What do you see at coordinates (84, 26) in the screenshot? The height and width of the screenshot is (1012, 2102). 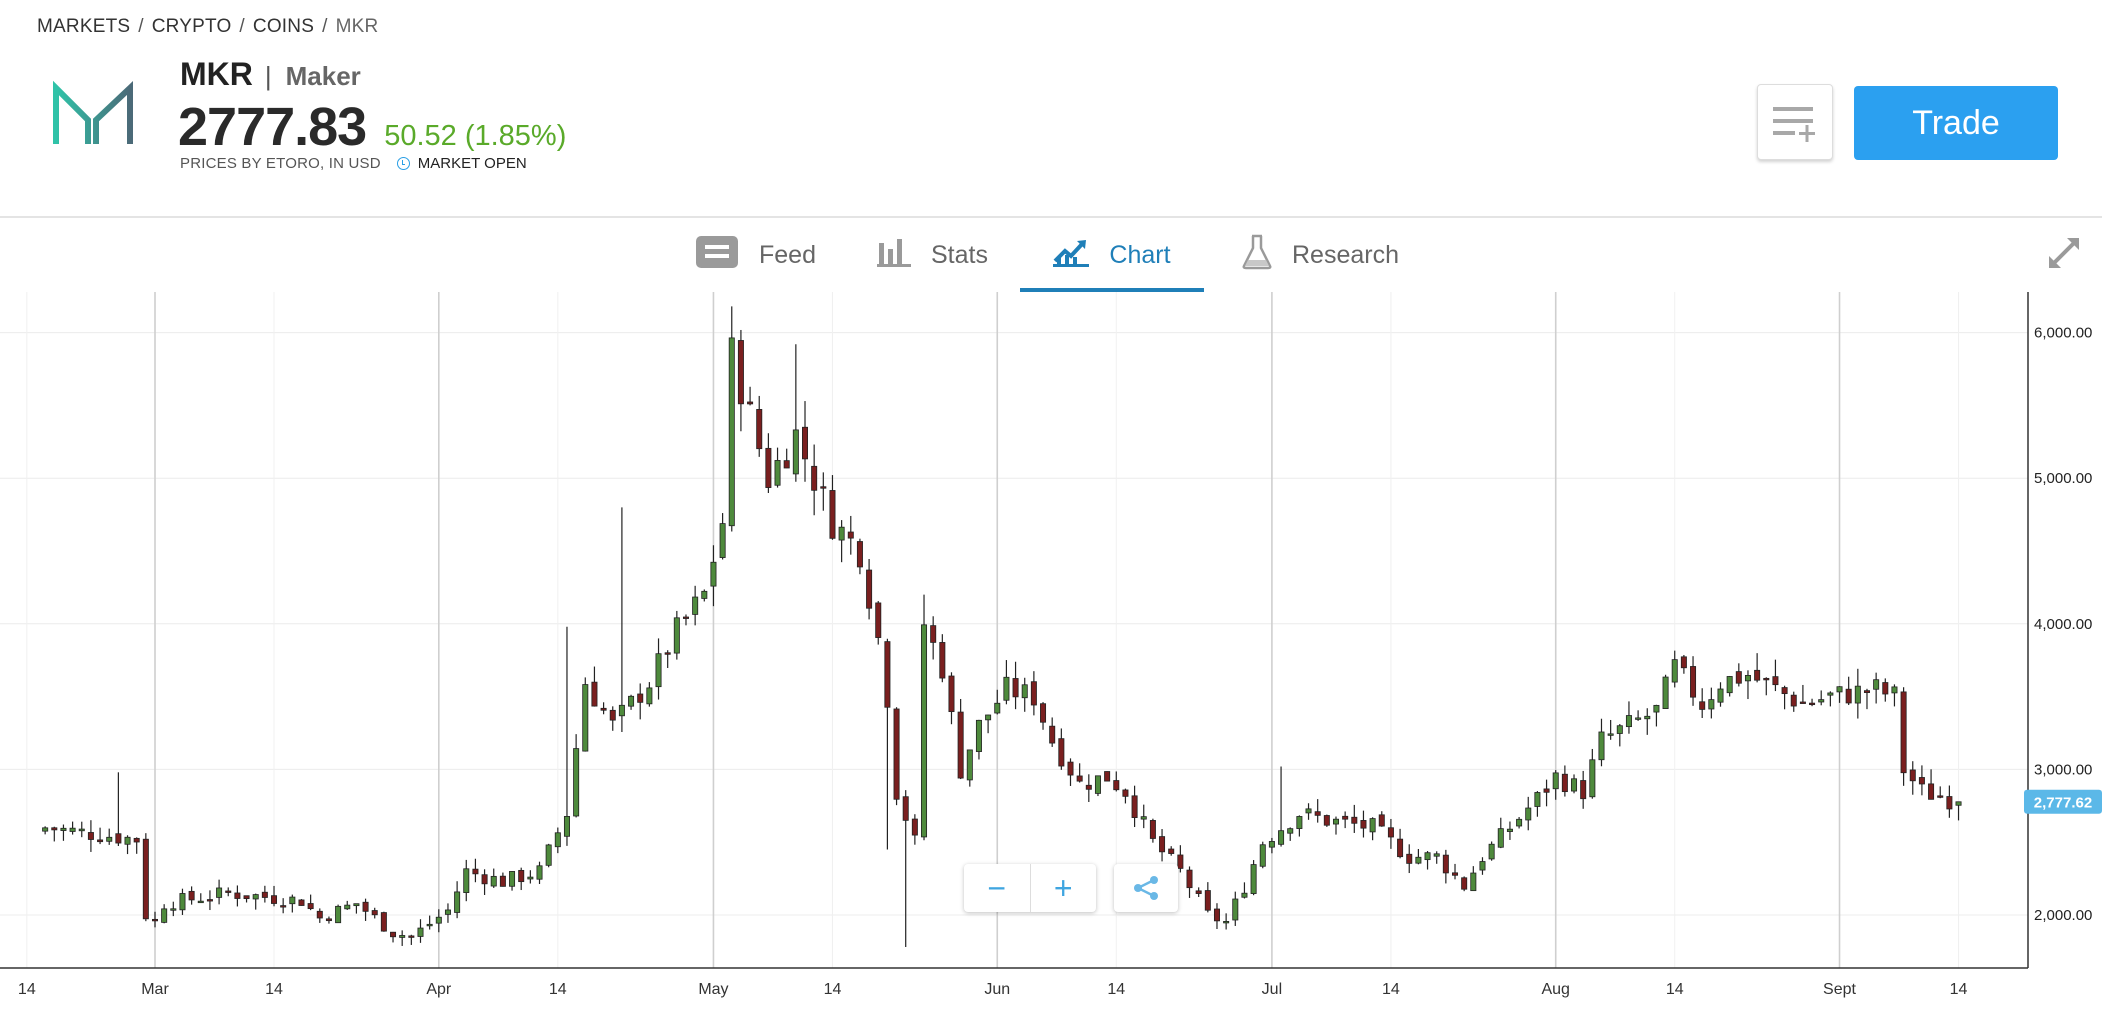 I see `breadcrumb-markets: MARKETS` at bounding box center [84, 26].